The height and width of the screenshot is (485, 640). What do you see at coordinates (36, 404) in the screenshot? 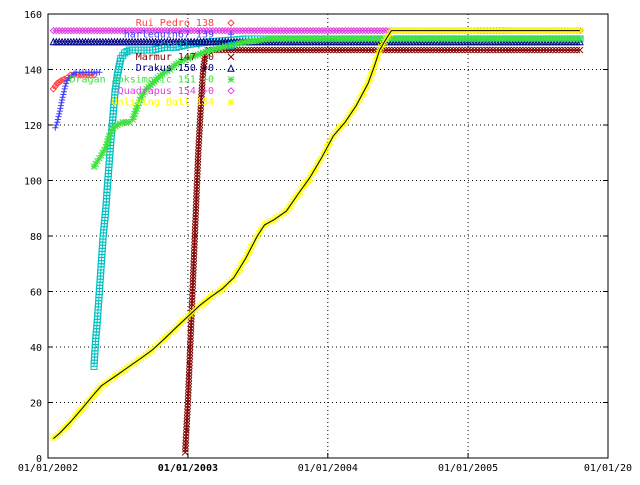
I see `y-tick-label: 20` at bounding box center [36, 404].